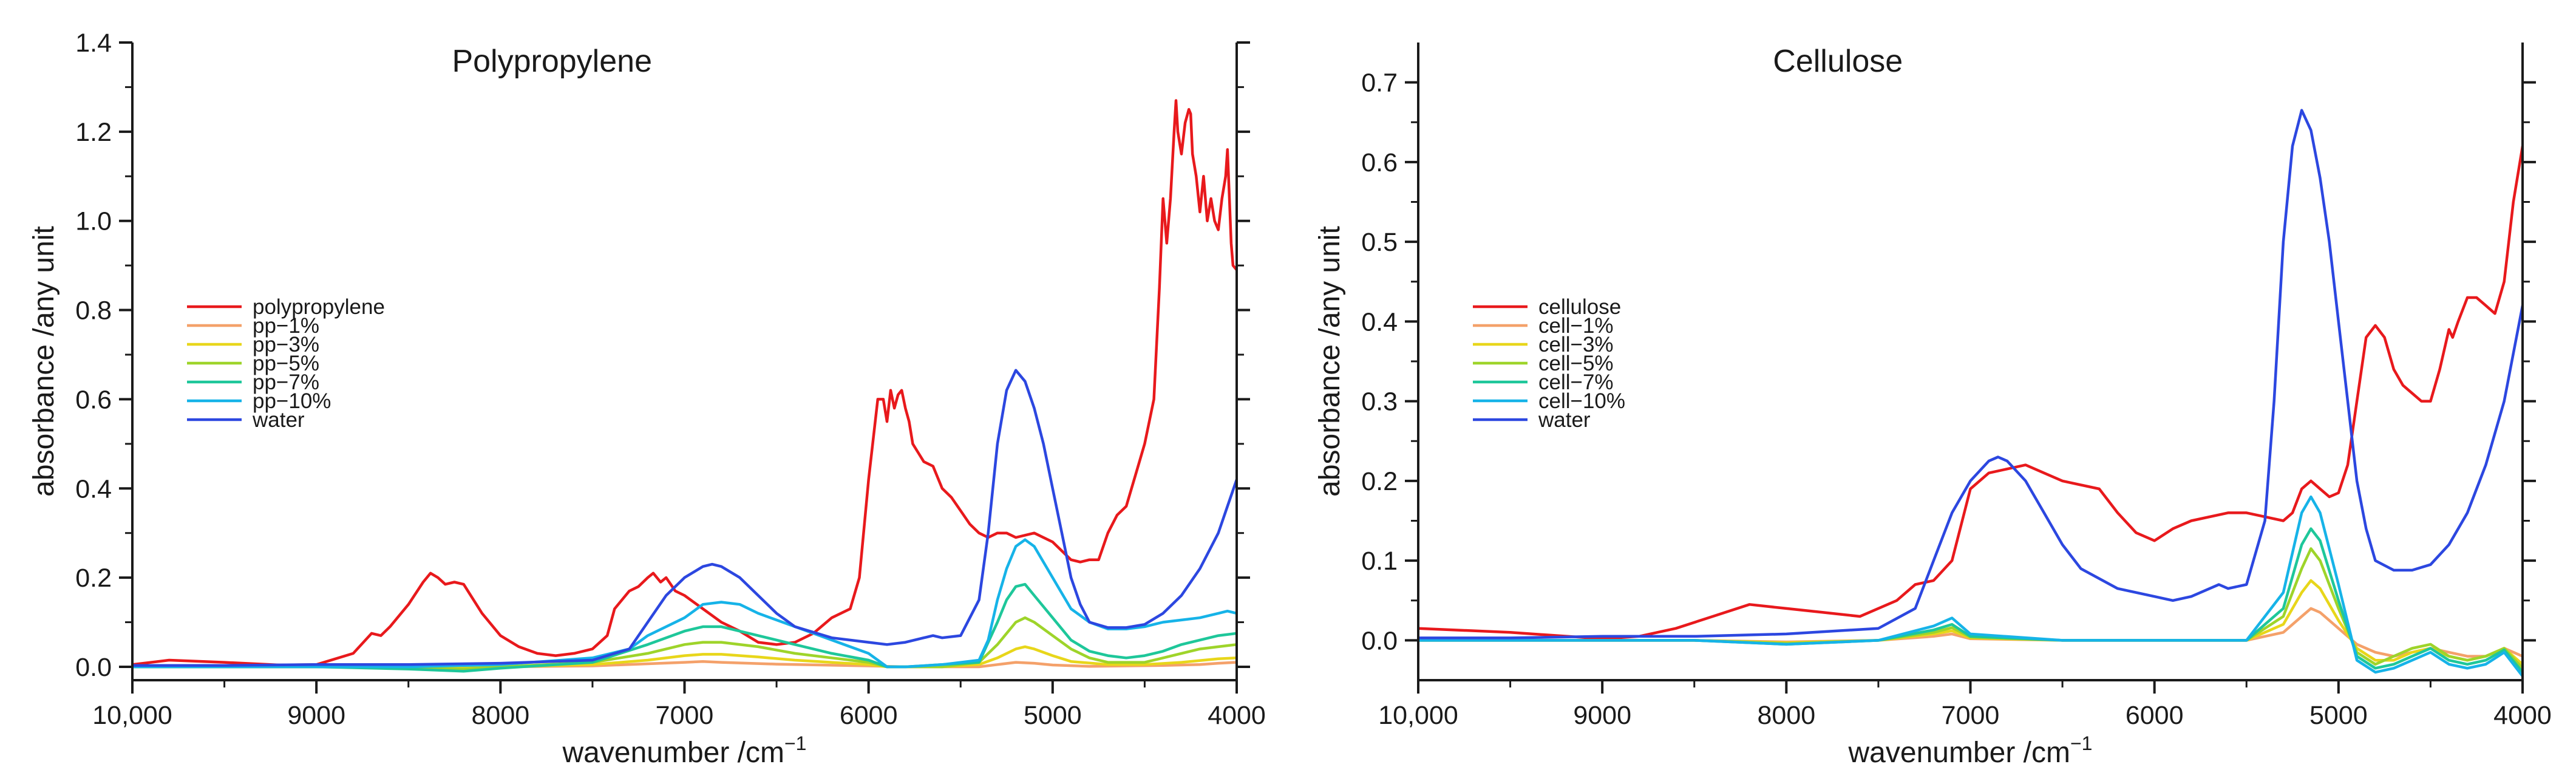 Image resolution: width=2576 pixels, height=781 pixels. Describe the element at coordinates (1379, 242) in the screenshot. I see `y-tick-label: 0.5` at that location.